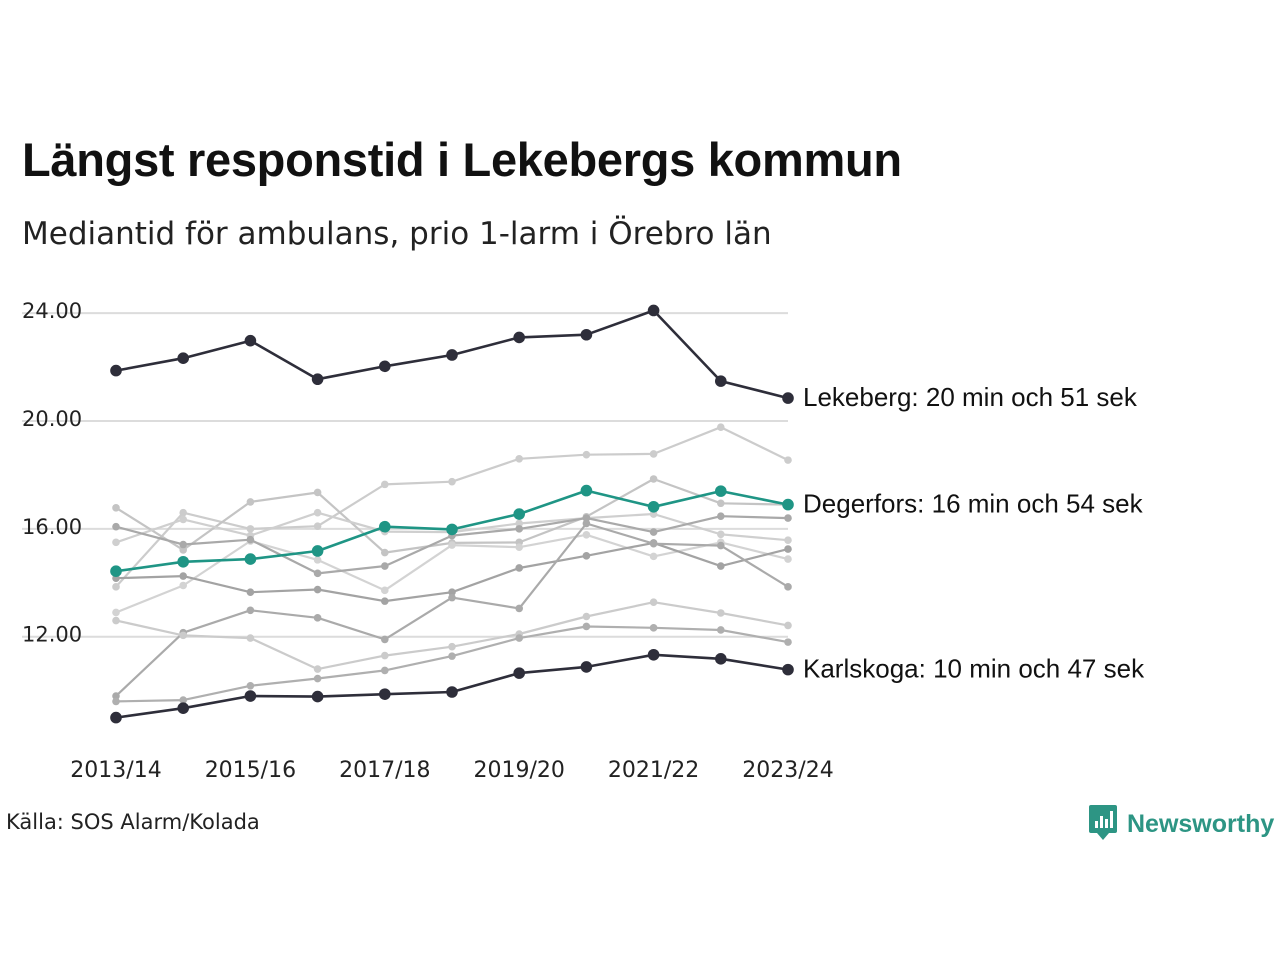  I want to click on brand-logo: Newsworthy, so click(1181, 824).